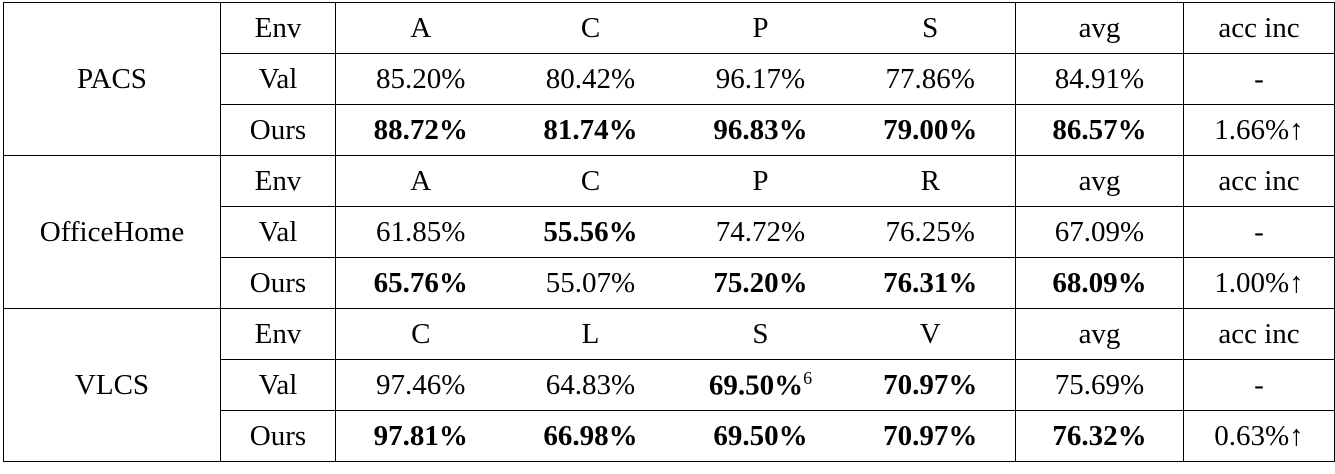 The image size is (1335, 474). Describe the element at coordinates (760, 385) in the screenshot. I see `table-cell: 69.50%6` at that location.